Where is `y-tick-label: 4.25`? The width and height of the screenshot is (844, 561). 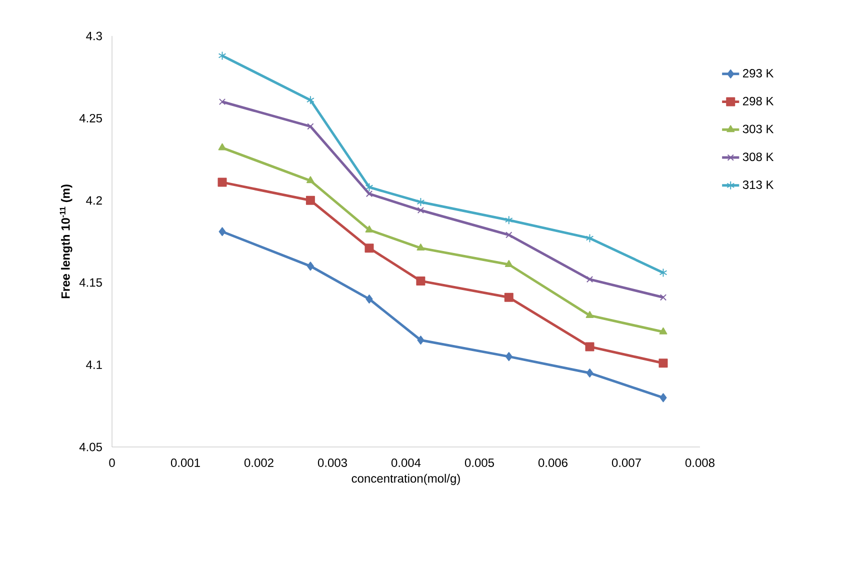
y-tick-label: 4.25 is located at coordinates (90, 118).